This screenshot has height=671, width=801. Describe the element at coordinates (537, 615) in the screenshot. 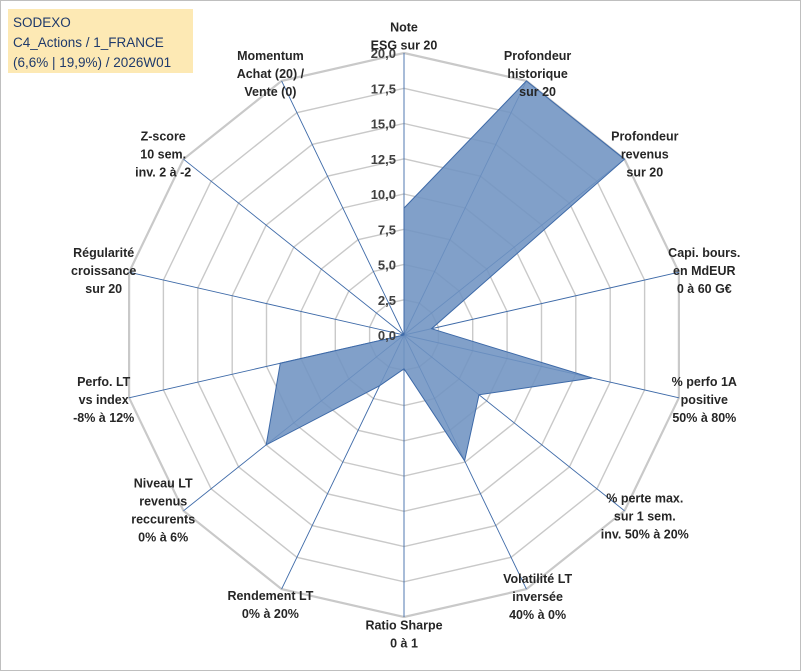

I see `axis-label-6-line-2: 40% à 0%` at that location.